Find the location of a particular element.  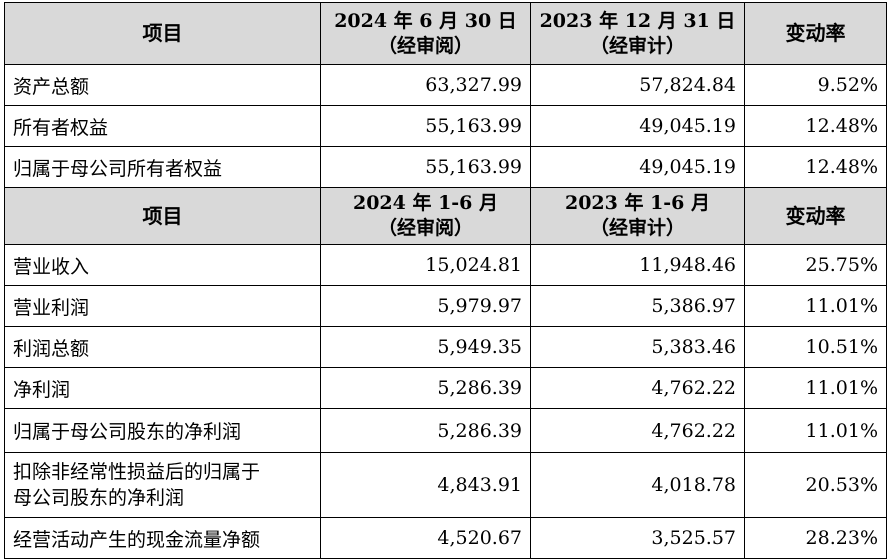

header-period-2024: 2024 年 6 月 30 日 （经审阅） is located at coordinates (425, 33).